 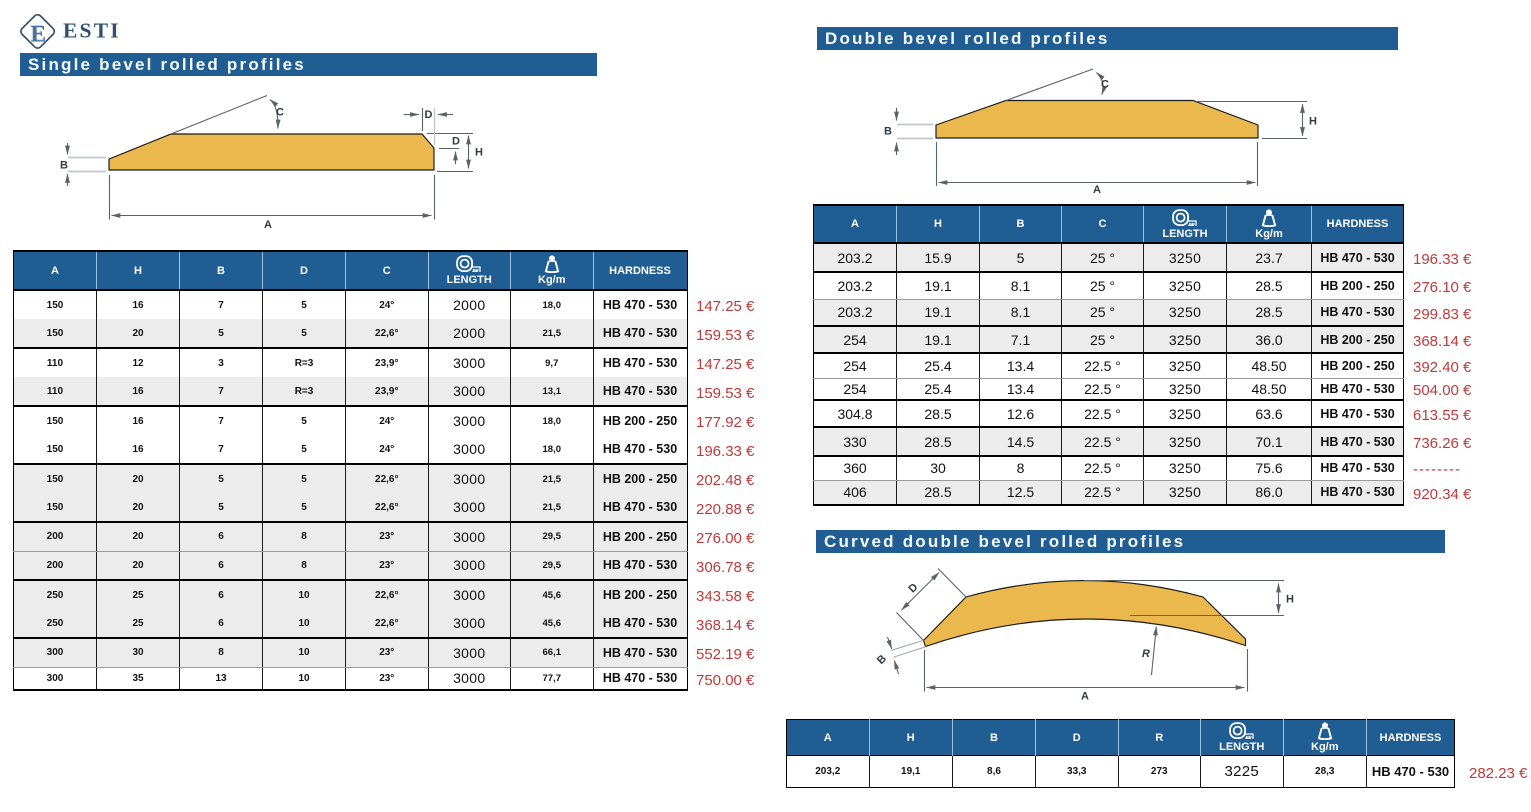 I want to click on svg-text: E, so click(x=37, y=33).